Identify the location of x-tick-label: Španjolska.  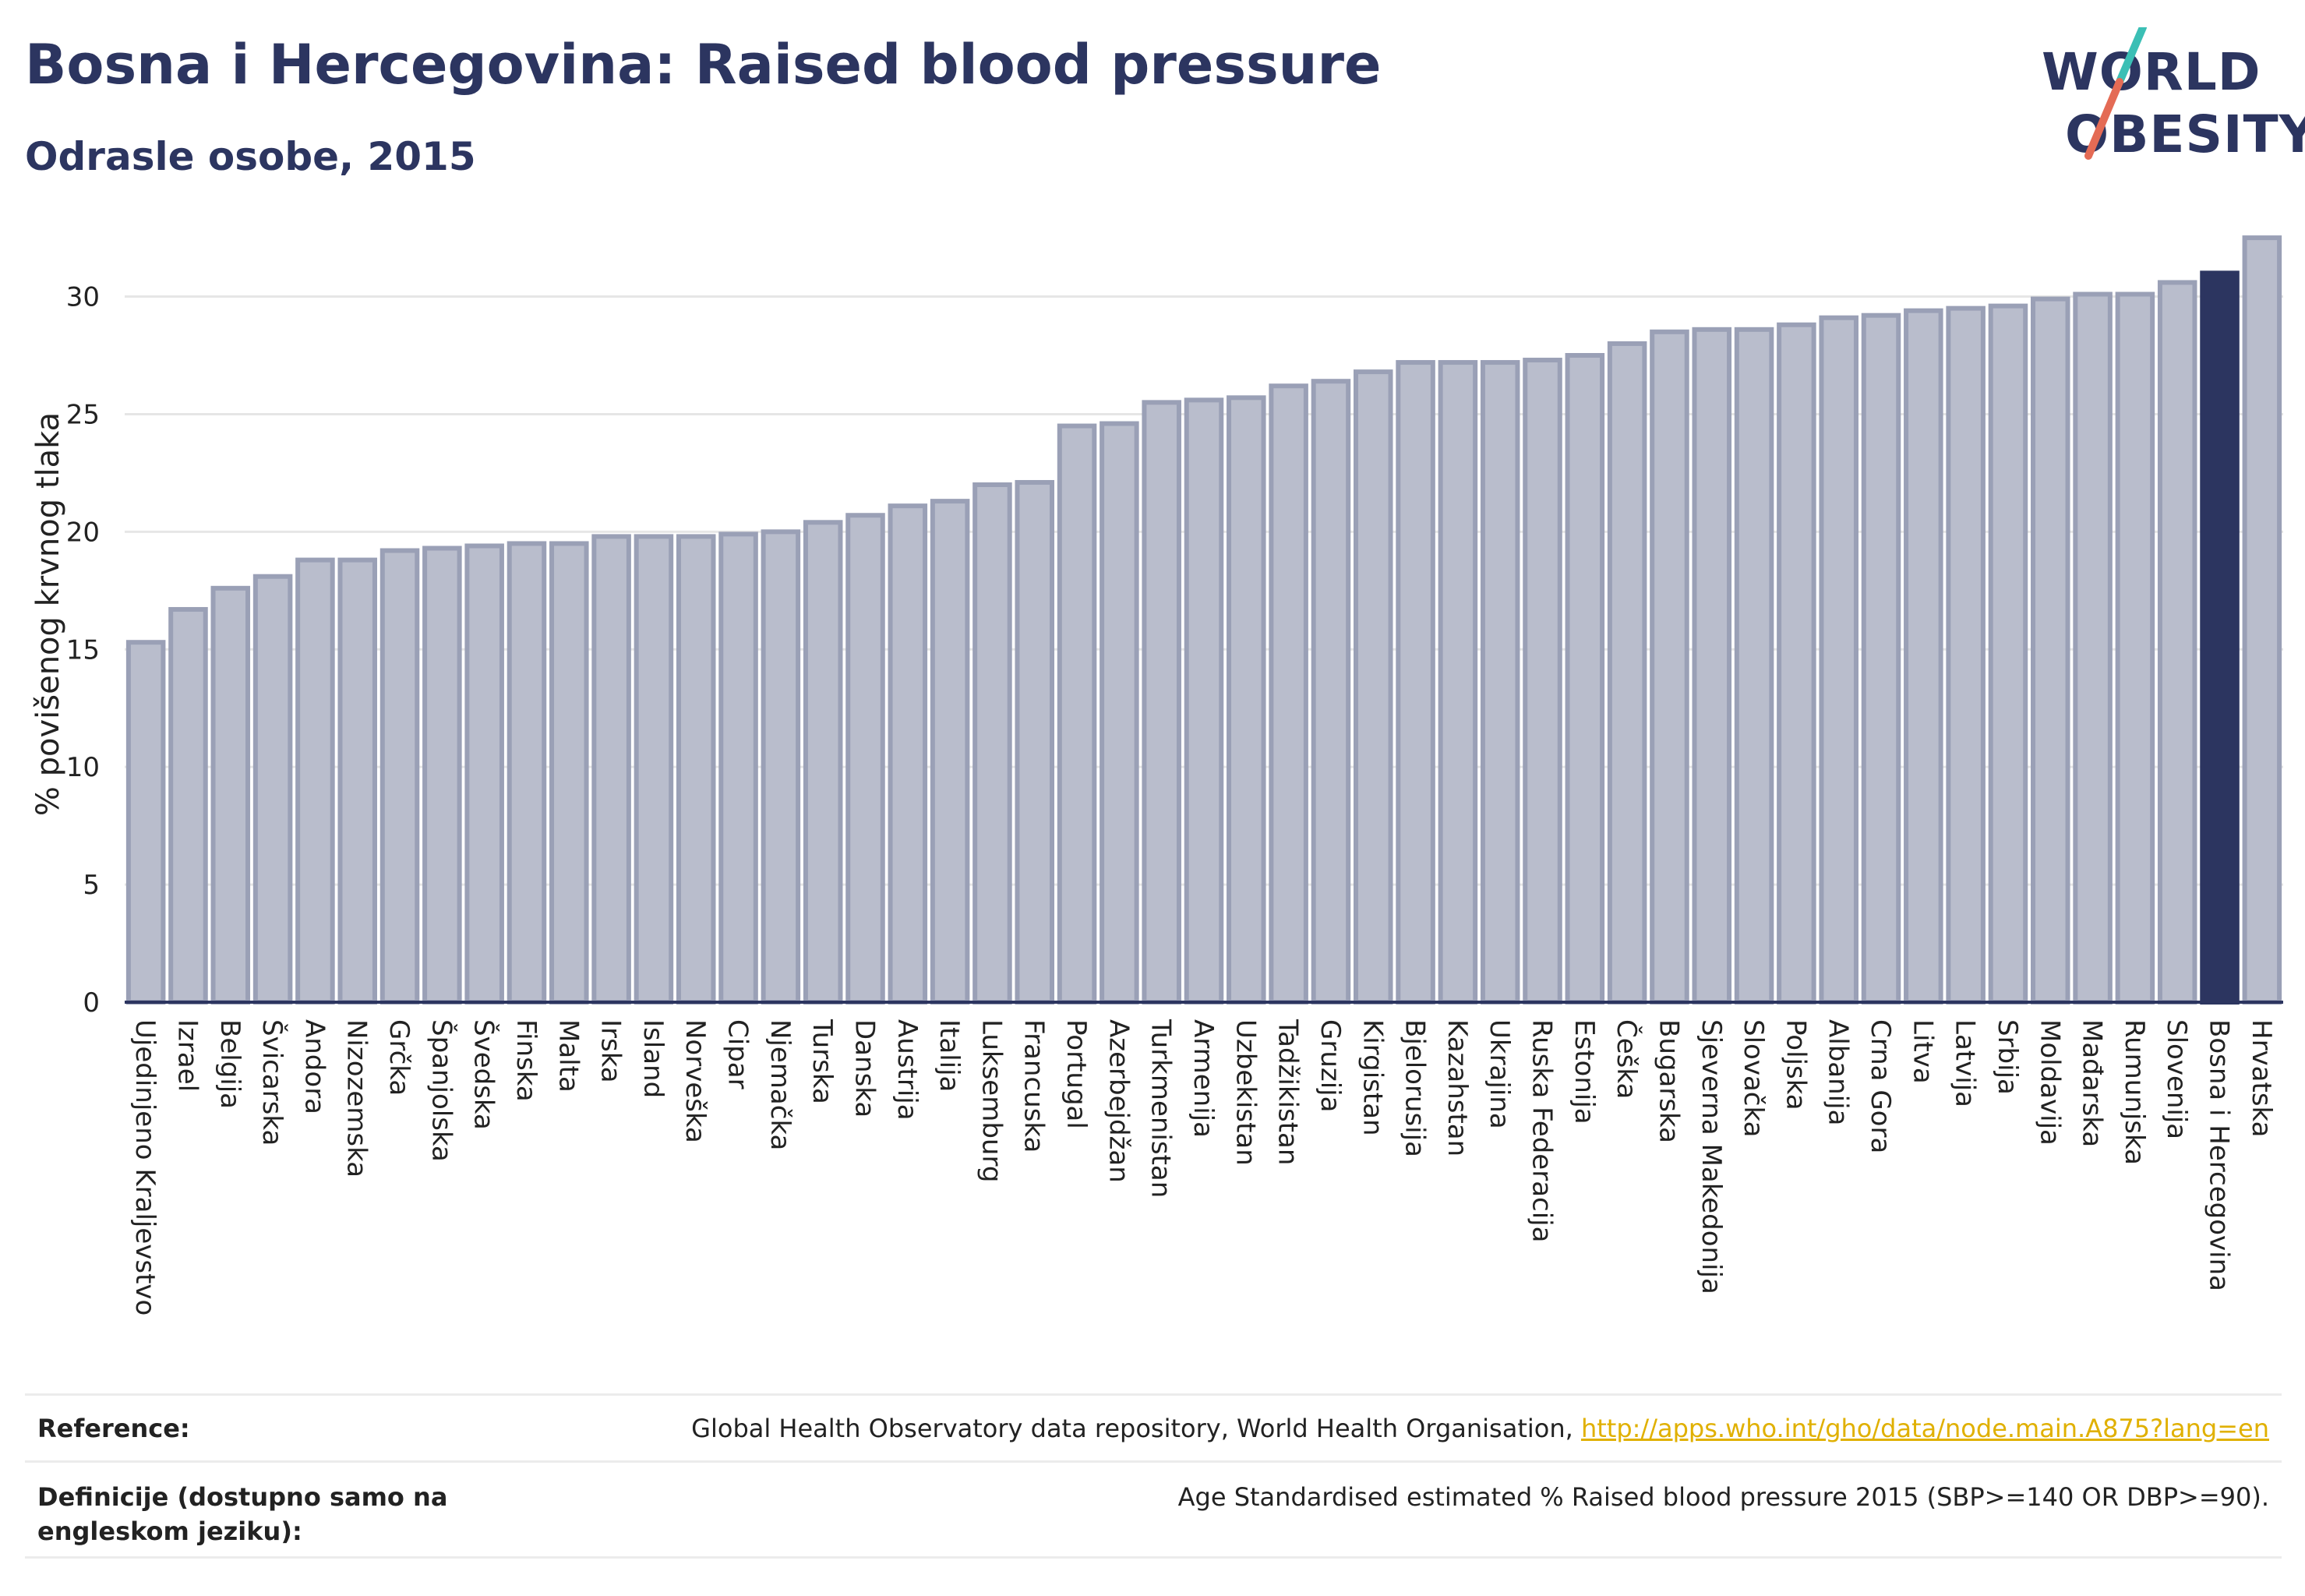
(441, 1090).